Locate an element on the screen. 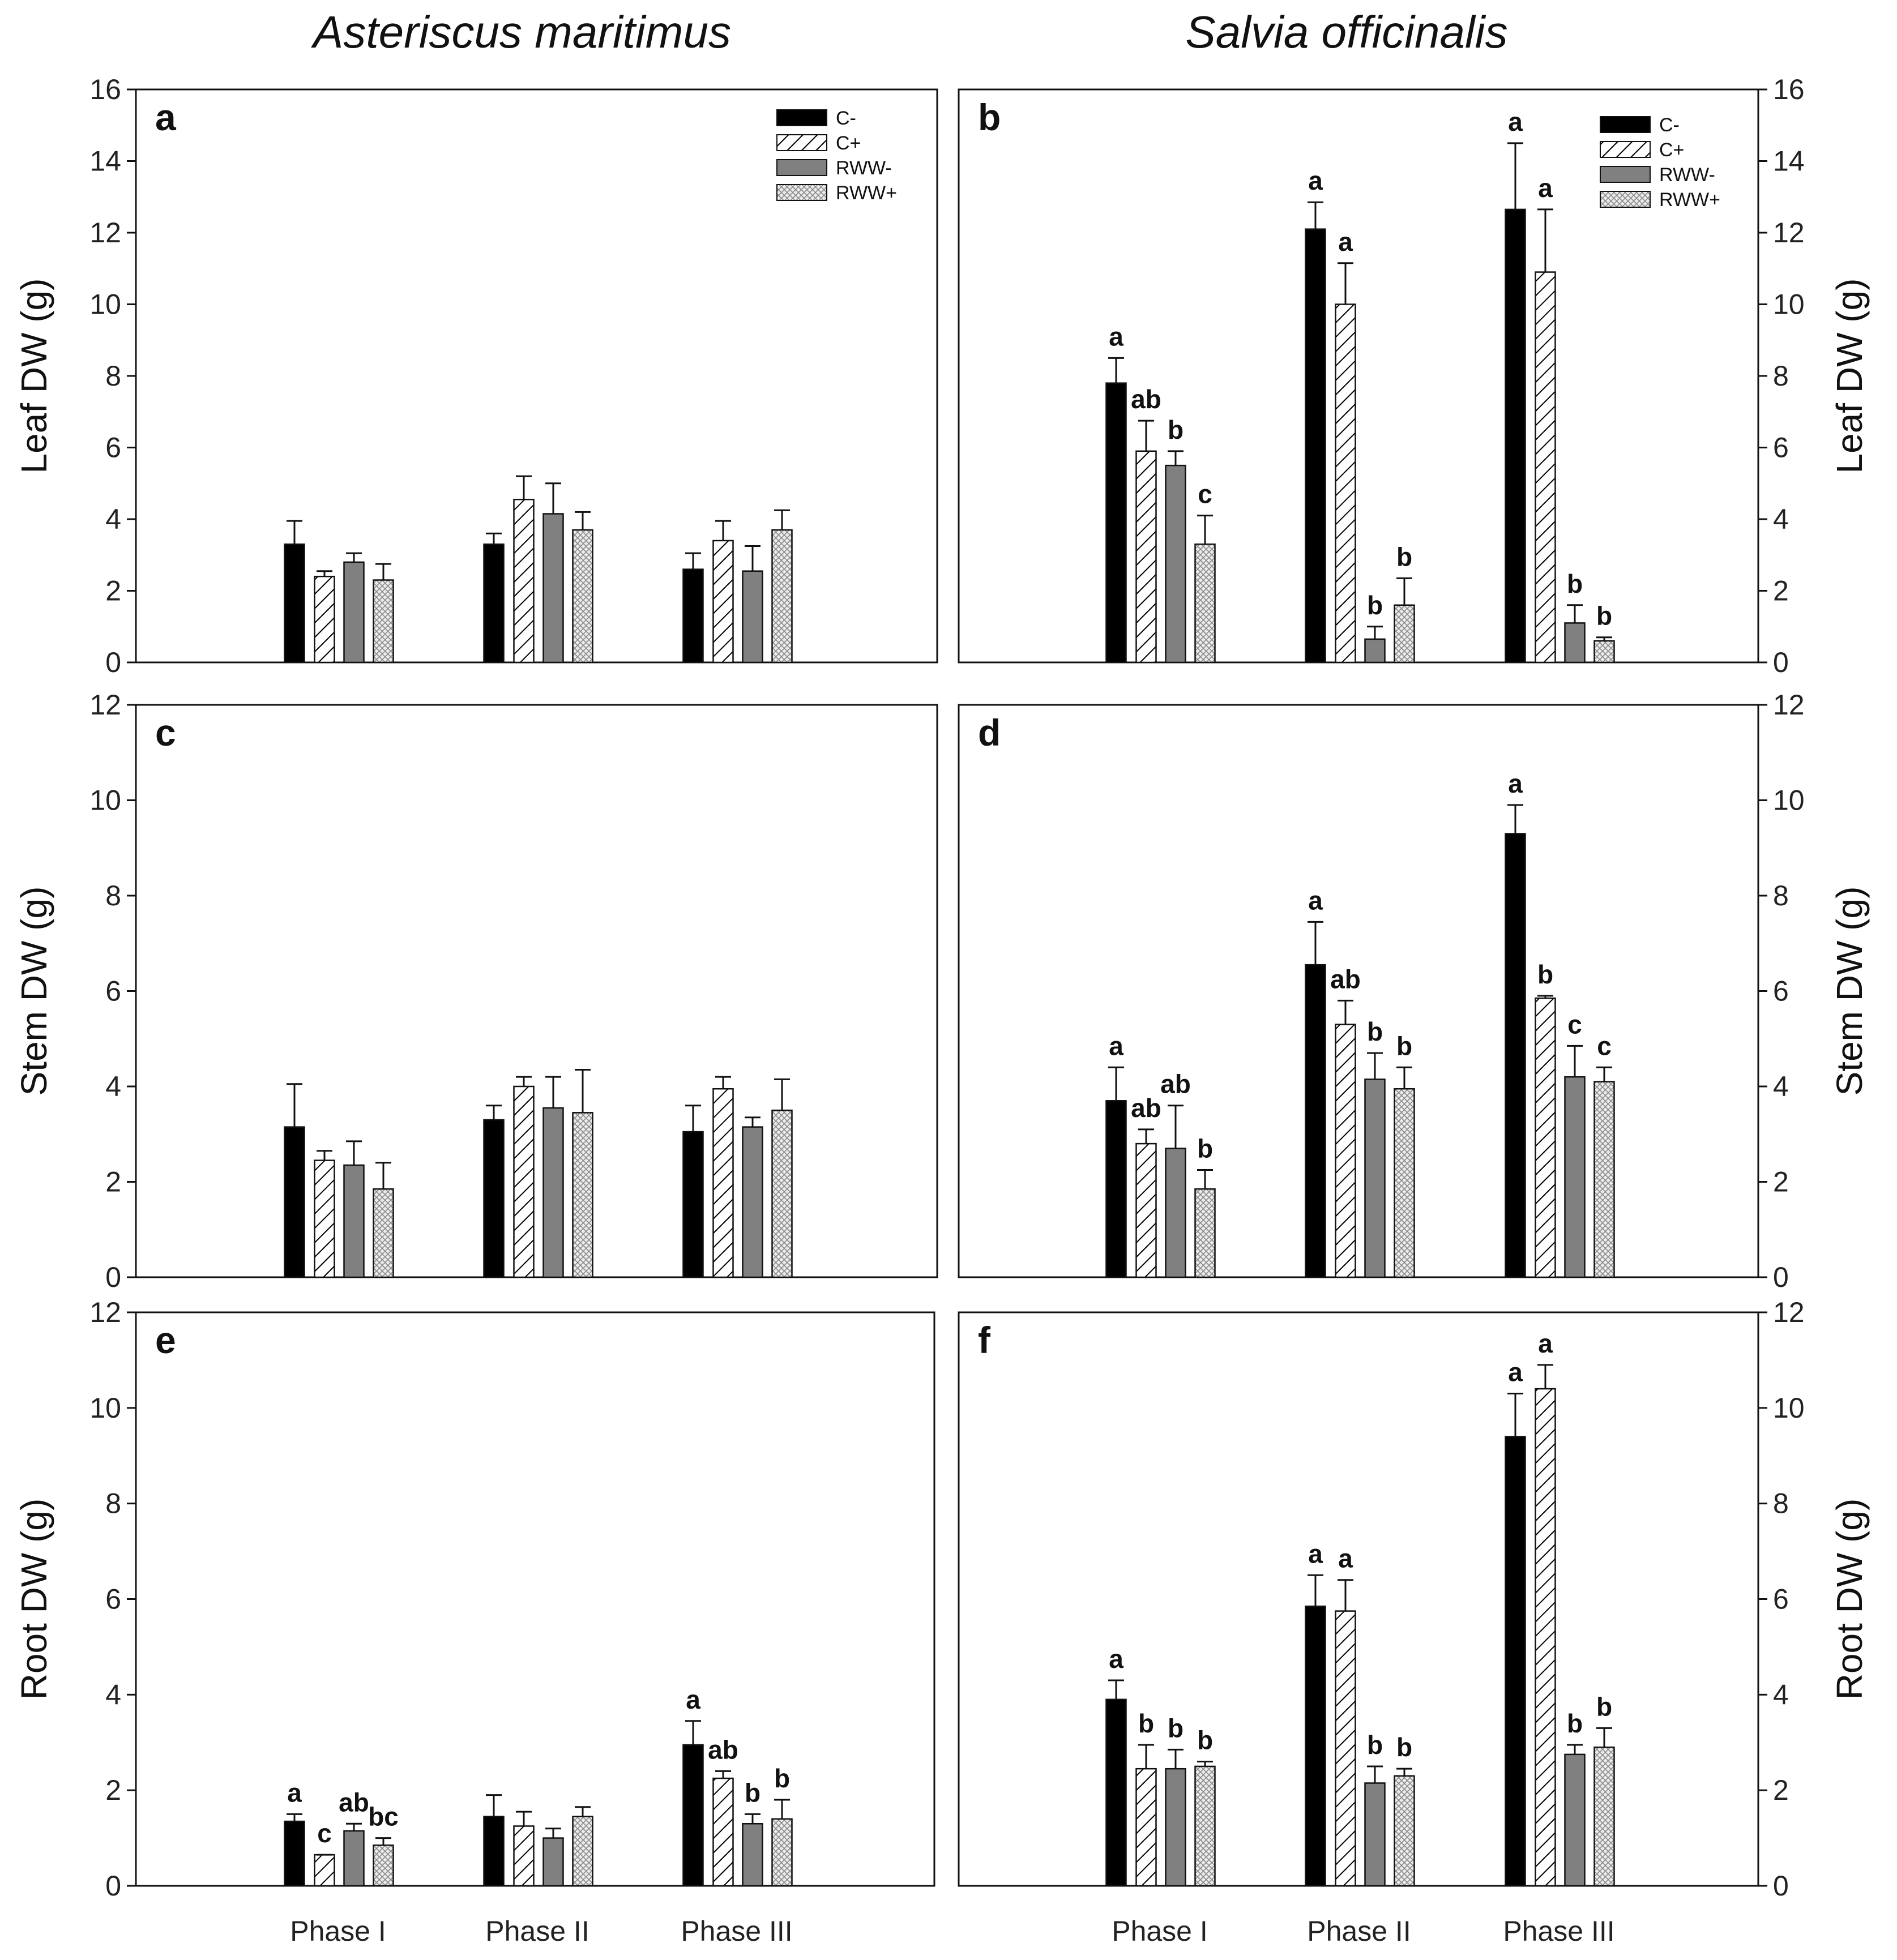 This screenshot has width=1897, height=1960. bar-C+-Phase-I is located at coordinates (324, 1219).